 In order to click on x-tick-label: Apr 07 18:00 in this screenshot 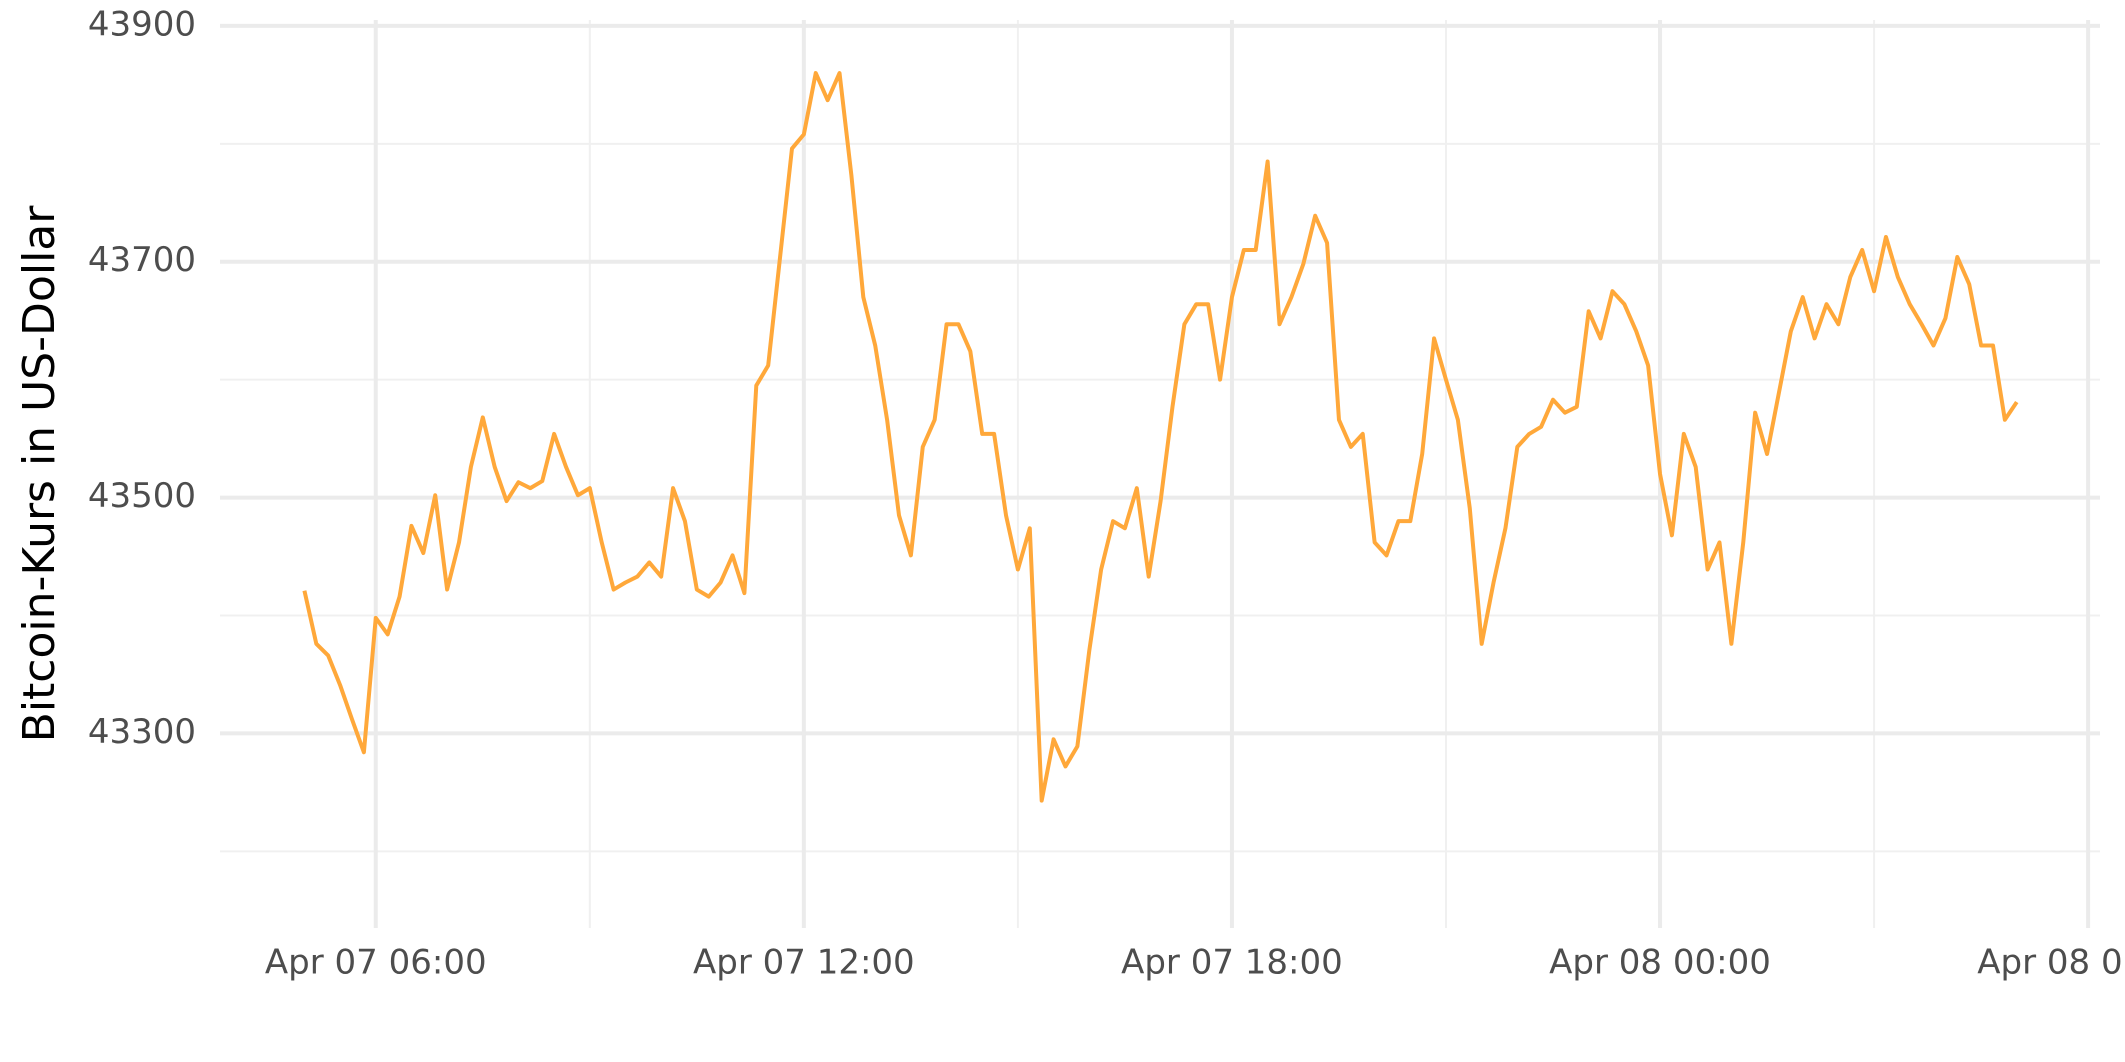, I will do `click(1232, 963)`.